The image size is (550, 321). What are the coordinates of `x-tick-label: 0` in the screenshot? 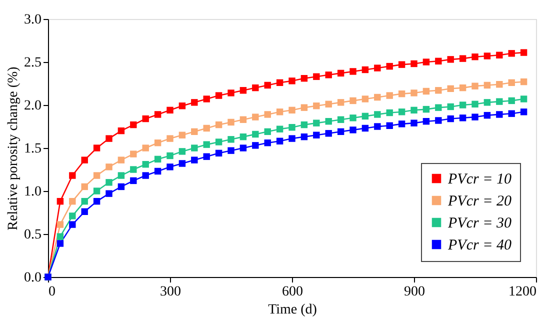 It's located at (52, 292).